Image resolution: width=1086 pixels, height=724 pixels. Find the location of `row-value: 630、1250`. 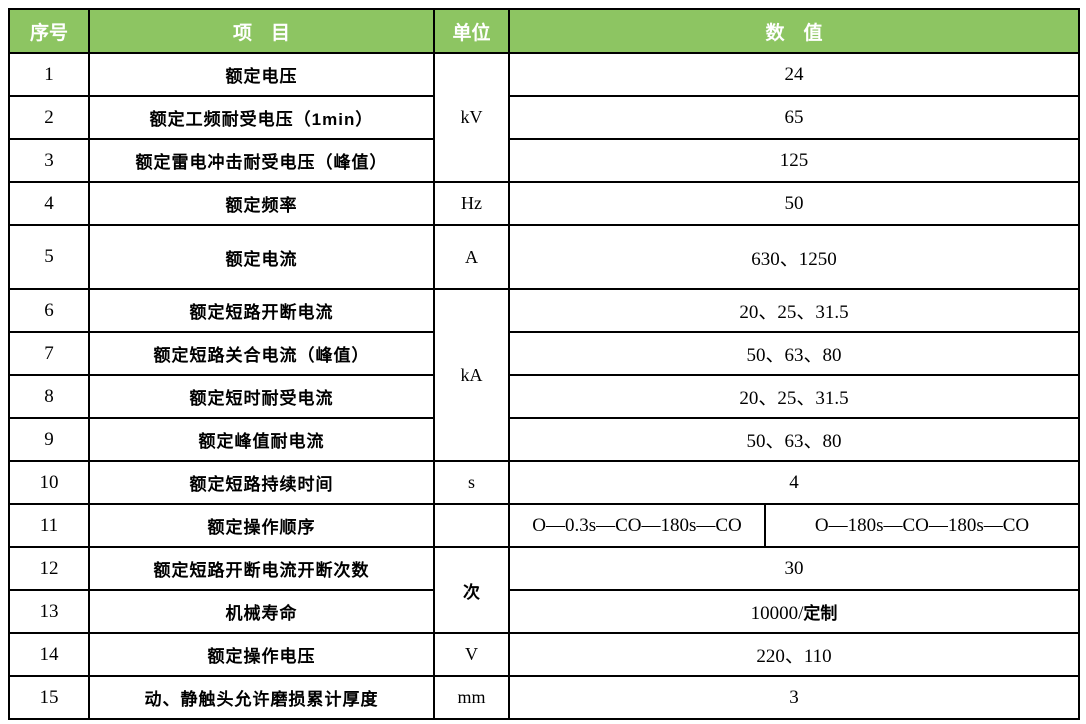

row-value: 630、1250 is located at coordinates (794, 257).